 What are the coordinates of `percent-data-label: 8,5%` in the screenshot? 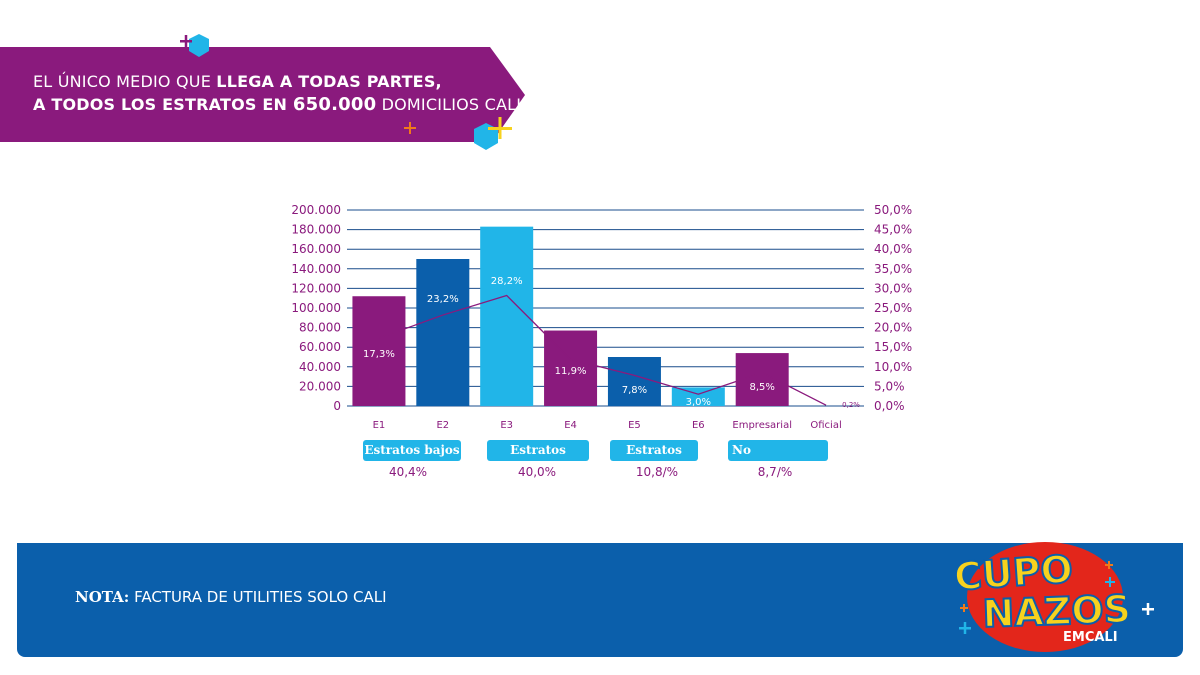 It's located at (761, 387).